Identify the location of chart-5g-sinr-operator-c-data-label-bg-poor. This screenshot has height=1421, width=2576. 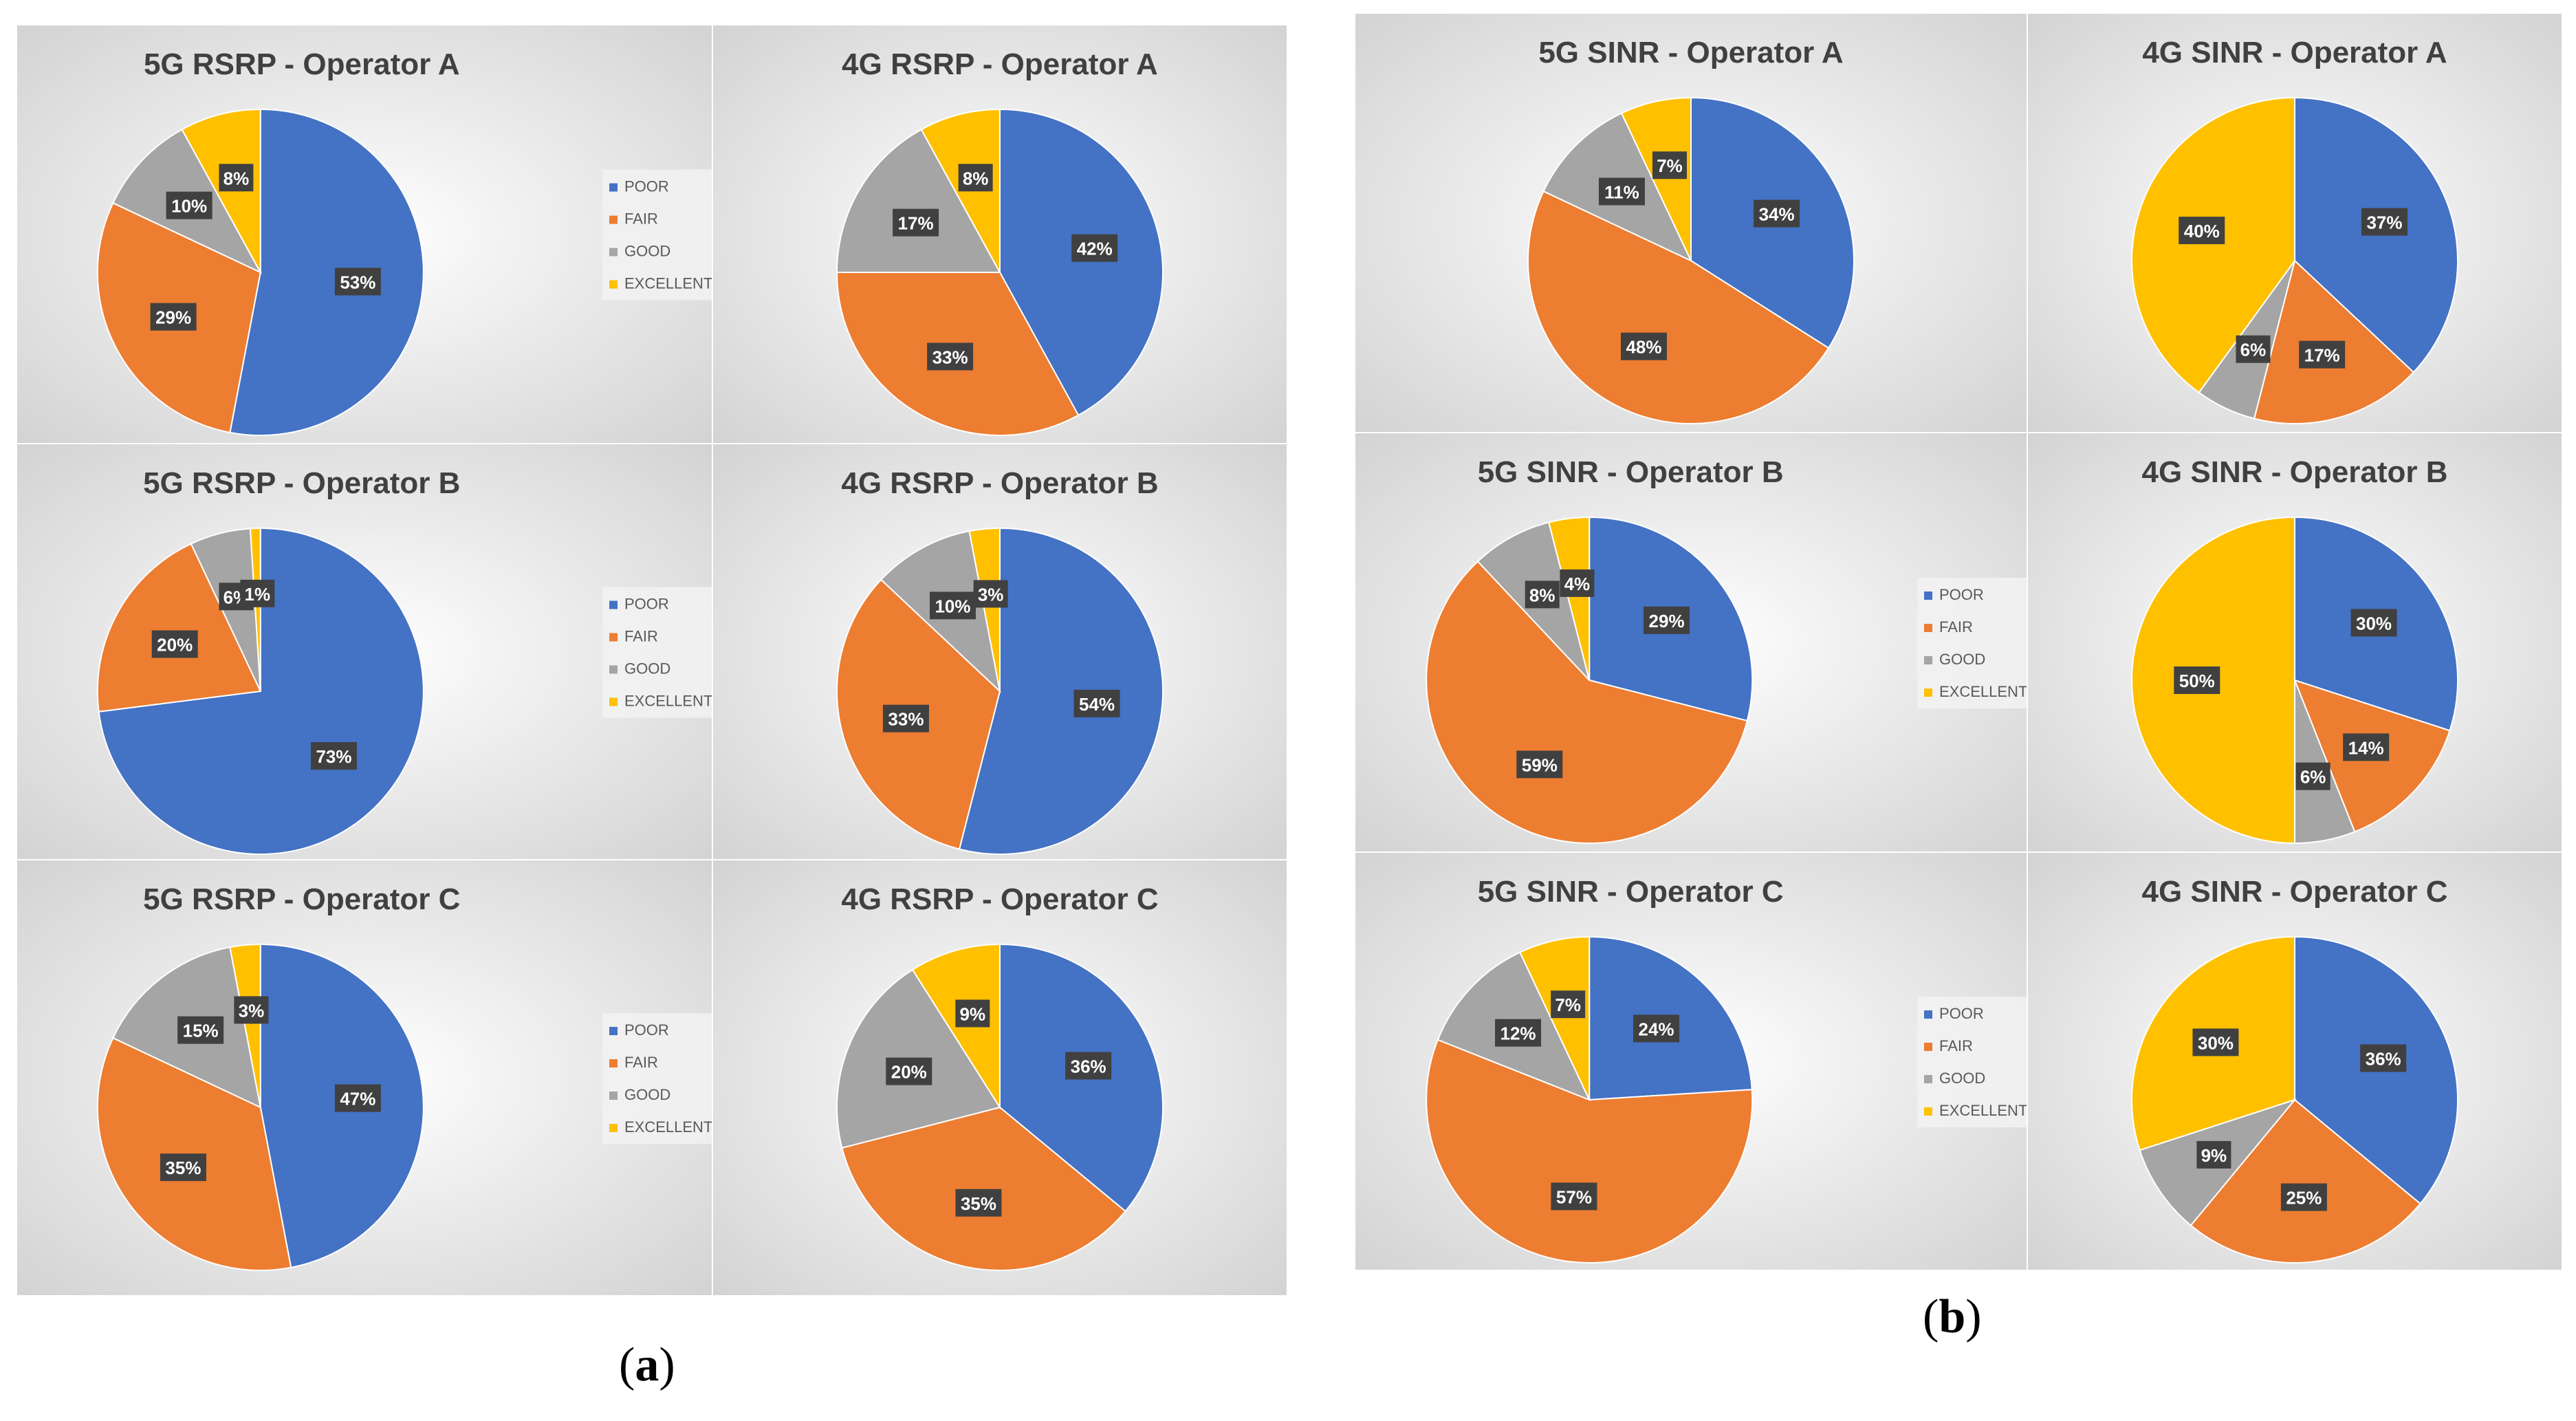
(1656, 1029).